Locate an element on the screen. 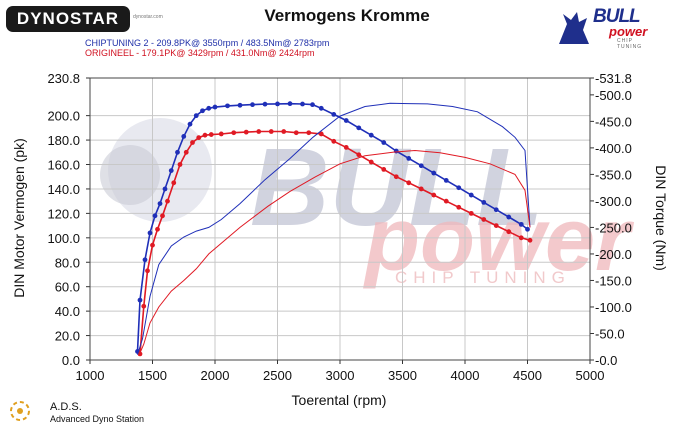 The image size is (694, 428). bull-head-icon is located at coordinates (574, 28).